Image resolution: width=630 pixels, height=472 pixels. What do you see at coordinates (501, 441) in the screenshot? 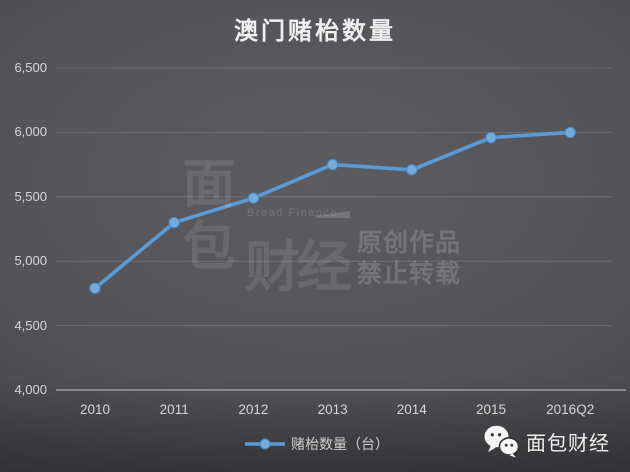
I see `wechat-icon` at bounding box center [501, 441].